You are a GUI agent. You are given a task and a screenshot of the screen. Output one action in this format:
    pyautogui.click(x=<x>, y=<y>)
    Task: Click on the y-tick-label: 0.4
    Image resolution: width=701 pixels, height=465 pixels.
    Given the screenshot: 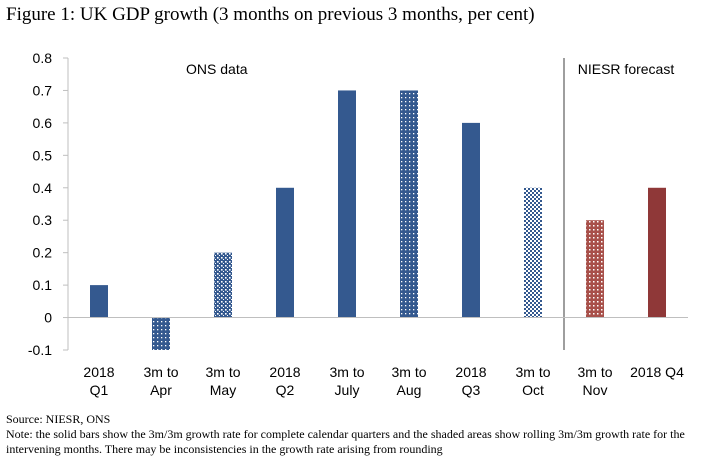 What is the action you would take?
    pyautogui.click(x=43, y=188)
    